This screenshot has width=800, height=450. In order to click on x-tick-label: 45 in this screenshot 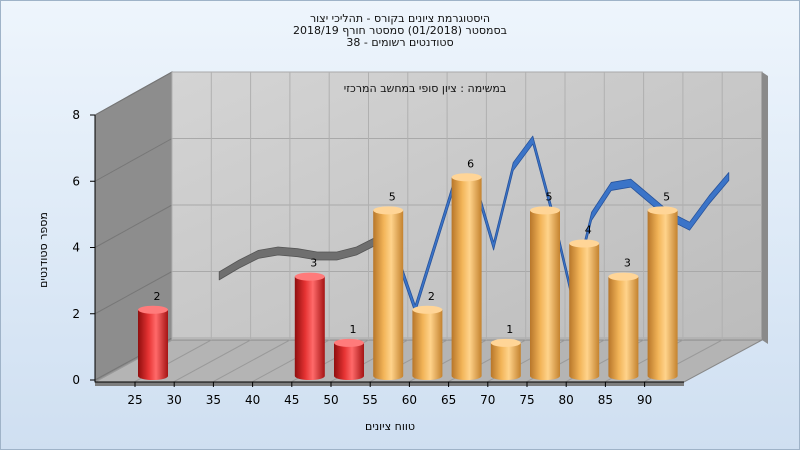, I will do `click(291, 400)`.